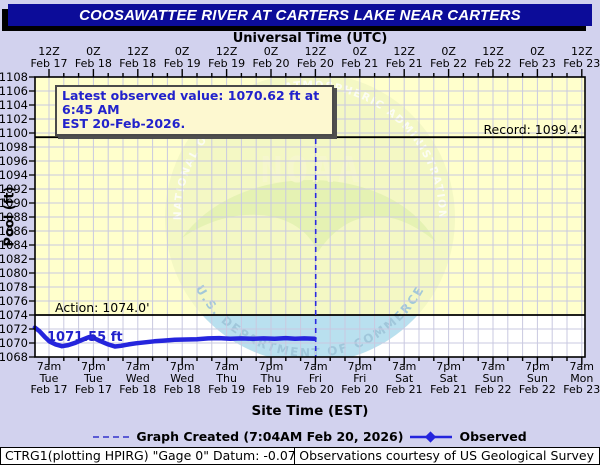  Describe the element at coordinates (14, 301) in the screenshot. I see `y-axis-tick-label: 1076` at that location.